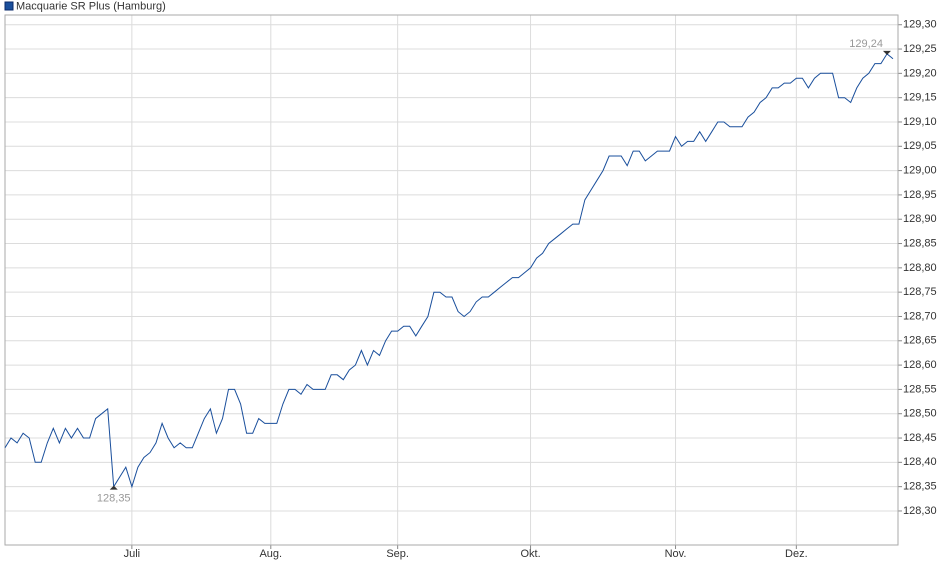 The image size is (940, 579). I want to click on legend-label: Macquarie SR Plus (Hamburg), so click(91, 6).